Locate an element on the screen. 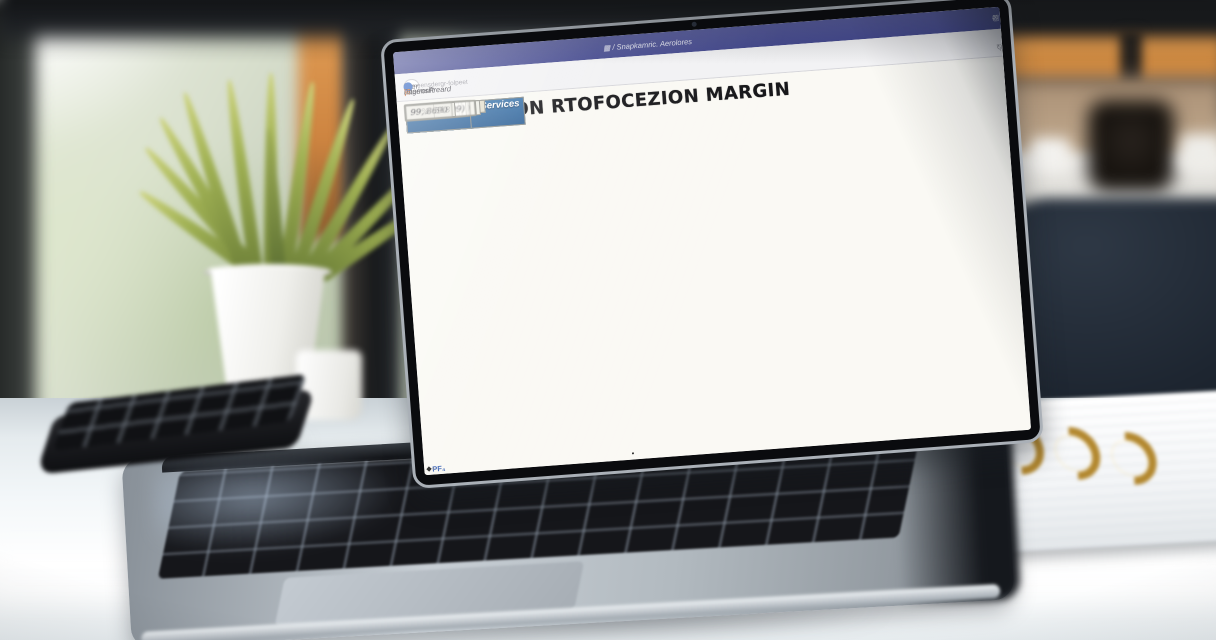  footer-glyph: ◆ is located at coordinates (429, 469).